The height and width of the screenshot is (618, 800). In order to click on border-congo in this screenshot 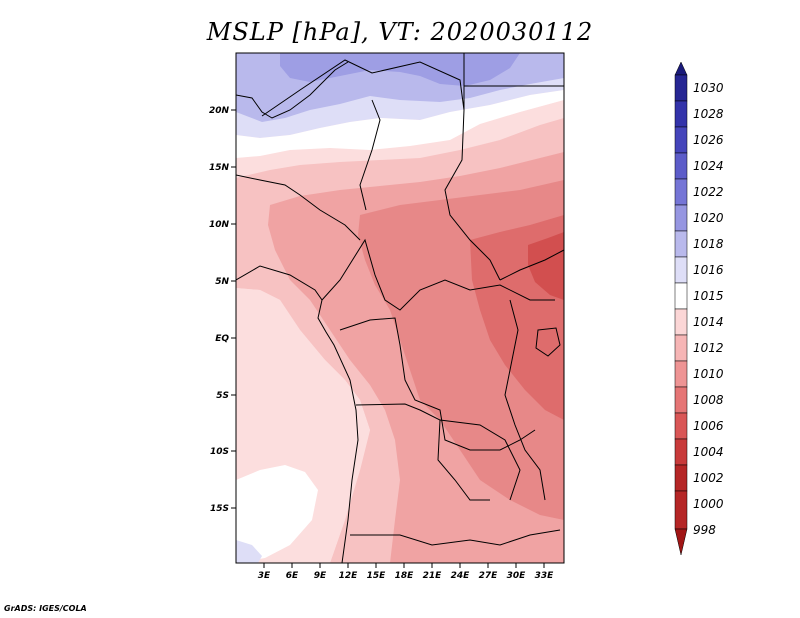, I will do `click(437, 384)`.